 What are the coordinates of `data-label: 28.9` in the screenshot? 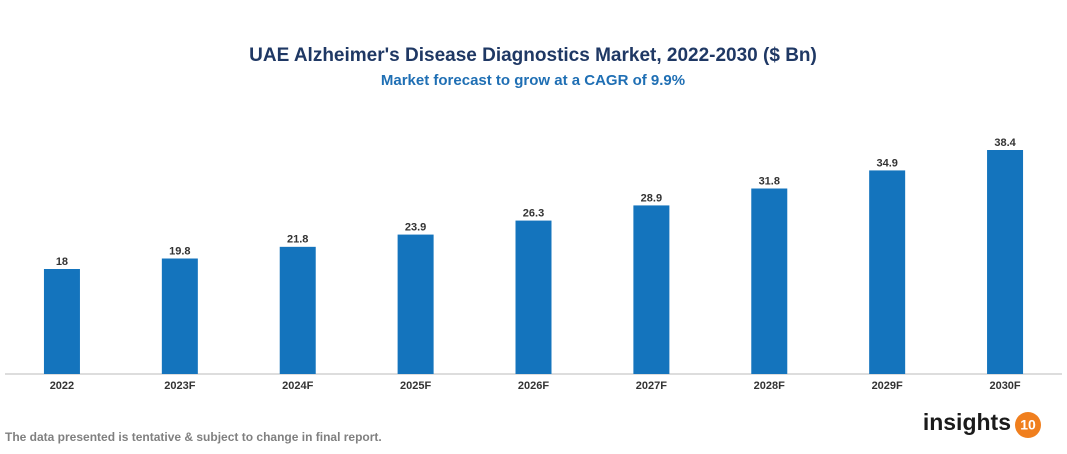 It's located at (651, 198).